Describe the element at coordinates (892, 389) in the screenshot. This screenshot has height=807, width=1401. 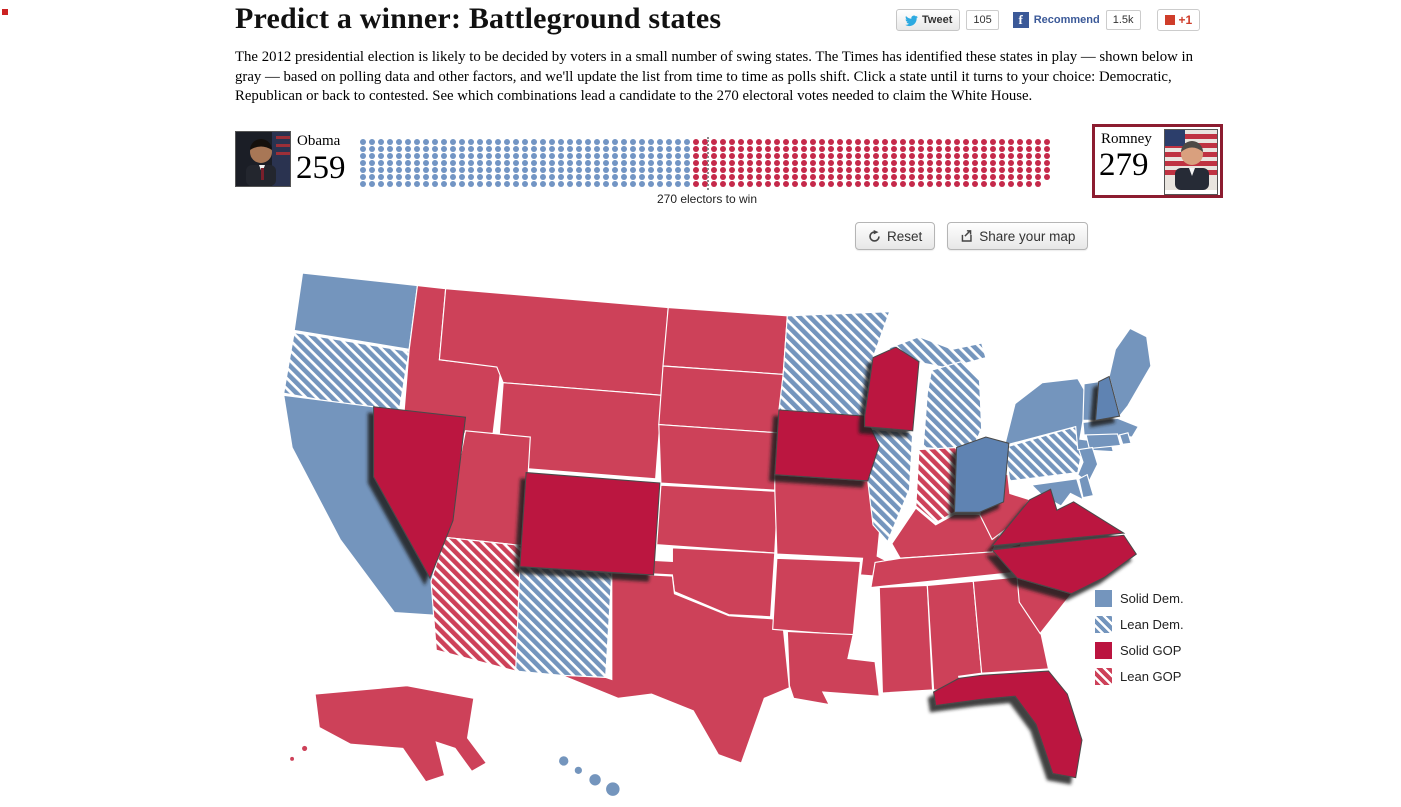
I see `state-wi` at that location.